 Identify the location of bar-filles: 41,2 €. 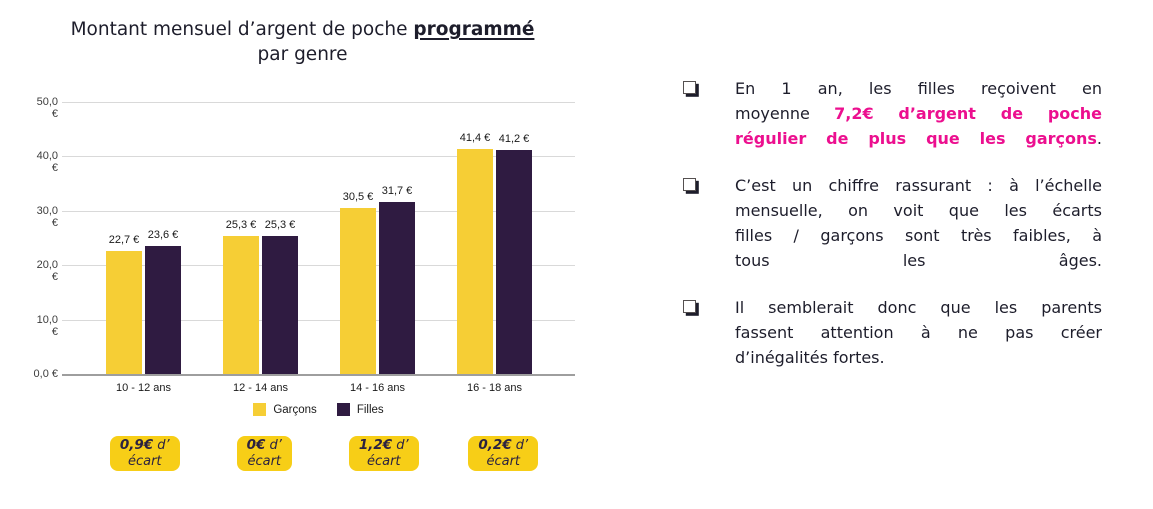
(514, 253).